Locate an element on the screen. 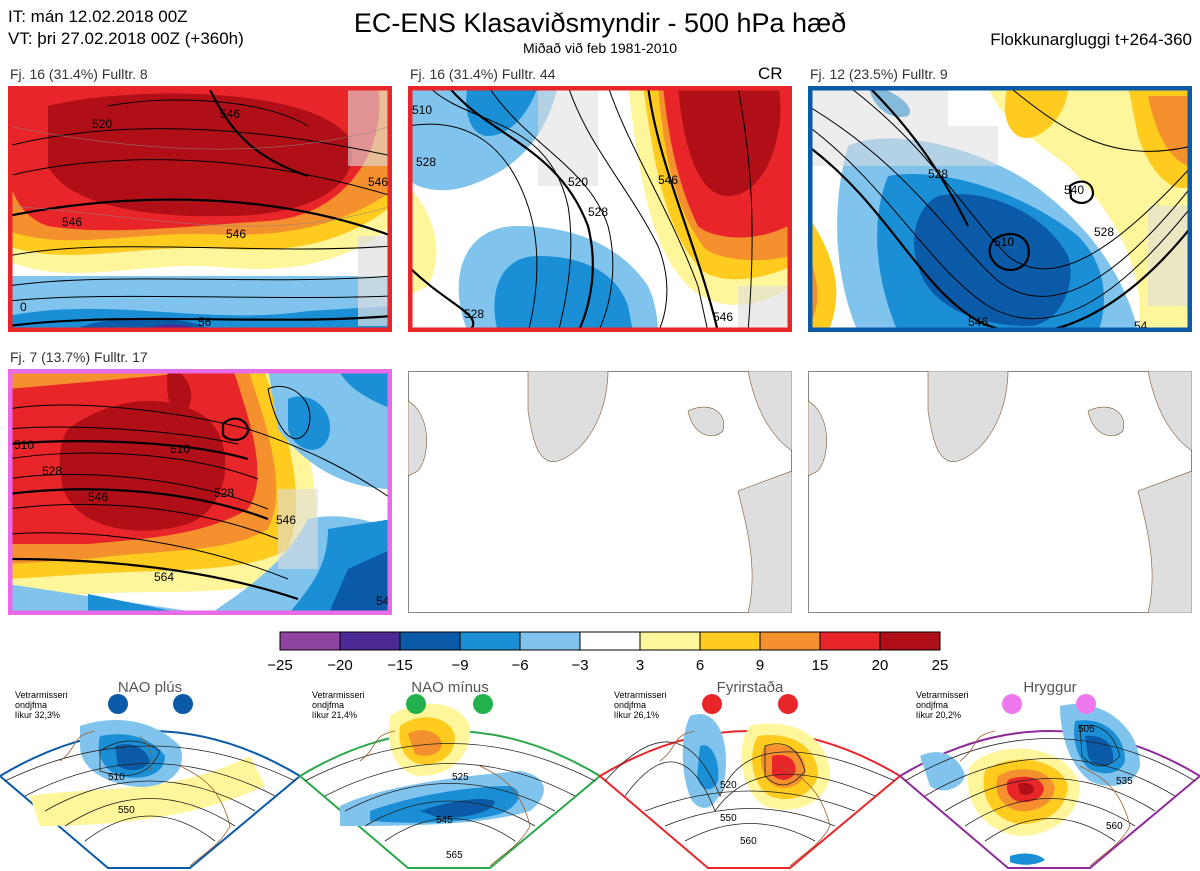 The height and width of the screenshot is (871, 1200). regime-contour-label: 545 is located at coordinates (444, 820).